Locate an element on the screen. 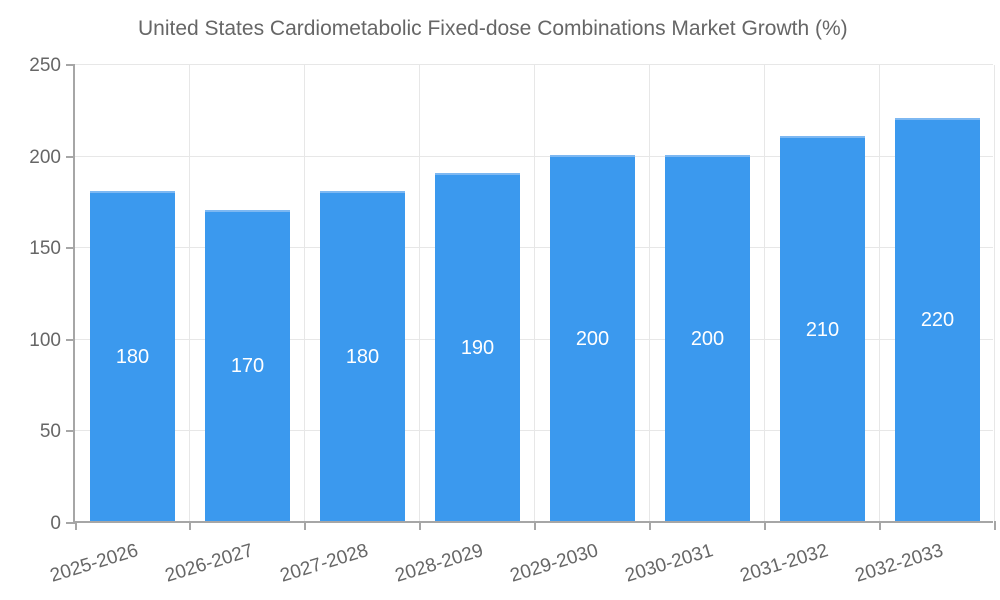 The image size is (1000, 600). bar-value-label: 220 is located at coordinates (937, 320).